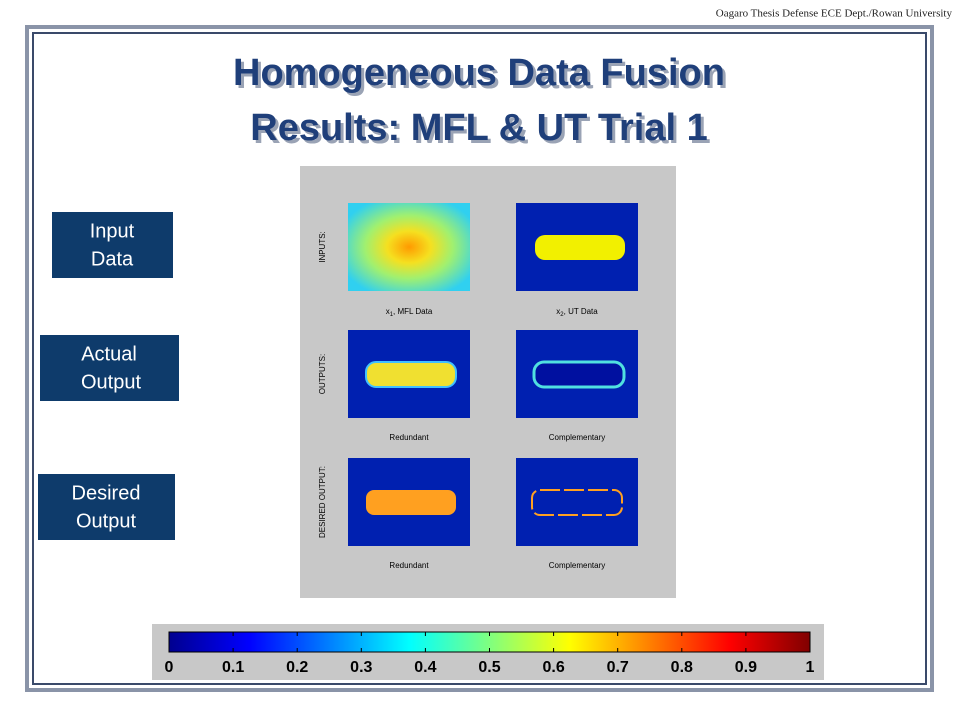 Image resolution: width=960 pixels, height=720 pixels. I want to click on tick-label: 0.2, so click(297, 667).